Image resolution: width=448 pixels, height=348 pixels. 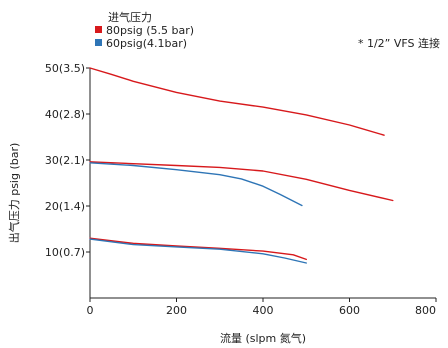 What do you see at coordinates (65, 206) in the screenshot?
I see `y-tick-label: 20(1.4)` at bounding box center [65, 206].